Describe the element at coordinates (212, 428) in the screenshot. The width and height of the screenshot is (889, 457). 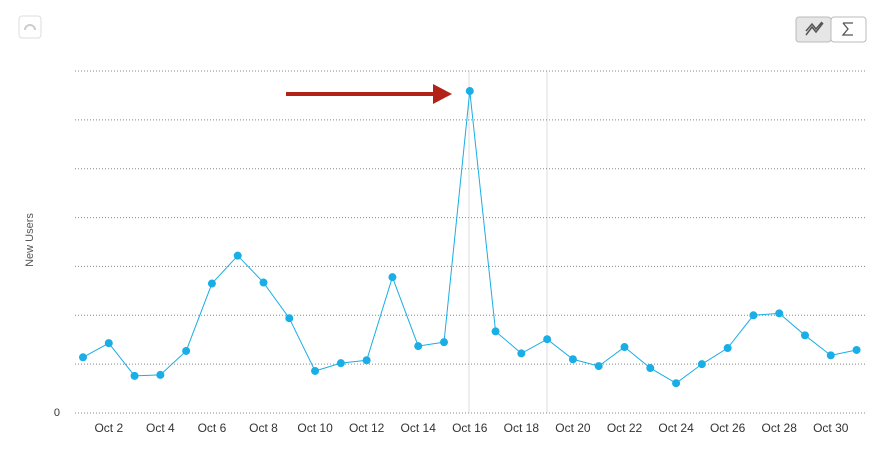
I see `x-tick-label: Oct 6` at that location.